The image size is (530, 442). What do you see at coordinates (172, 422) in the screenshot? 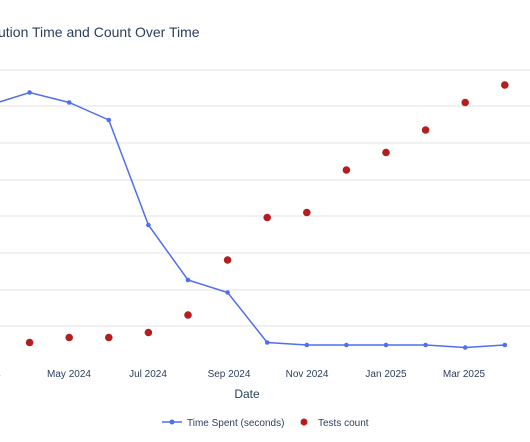
I see `legend-marker-icon` at bounding box center [172, 422].